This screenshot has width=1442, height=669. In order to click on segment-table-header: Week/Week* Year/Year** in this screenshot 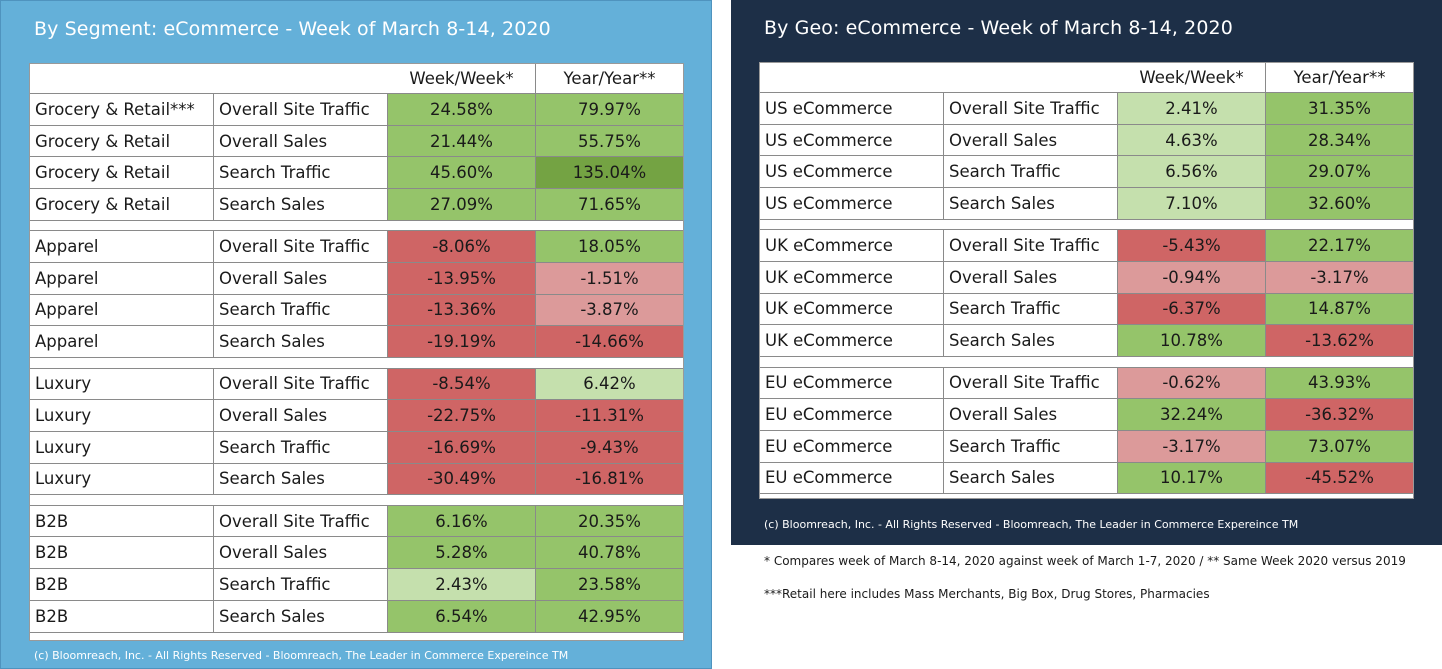, I will do `click(356, 79)`.